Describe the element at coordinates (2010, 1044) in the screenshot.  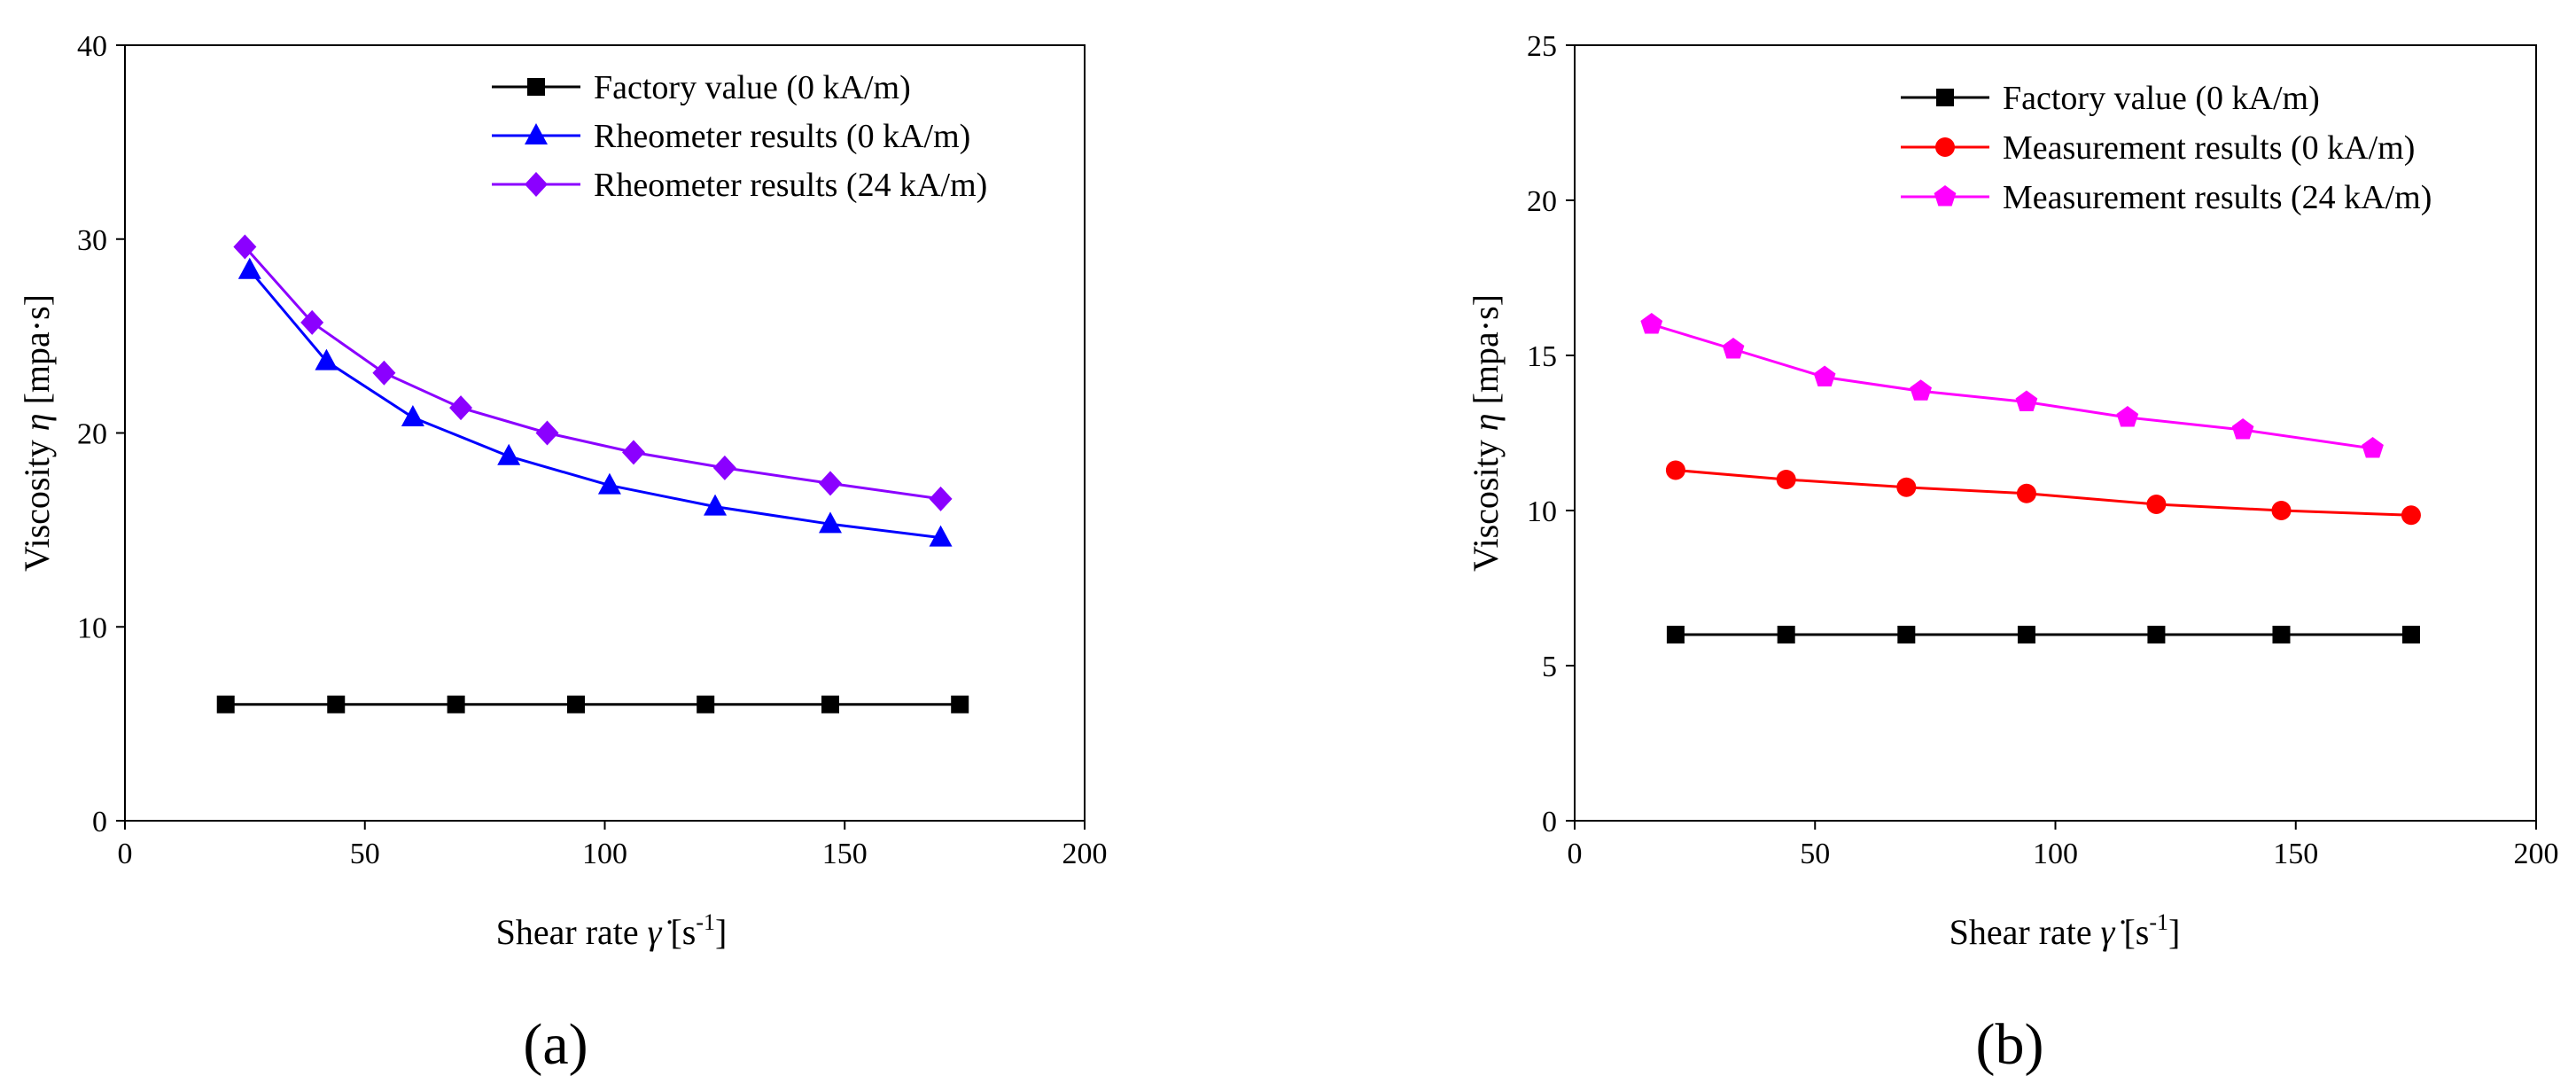
I see `panel-label: (b)` at that location.